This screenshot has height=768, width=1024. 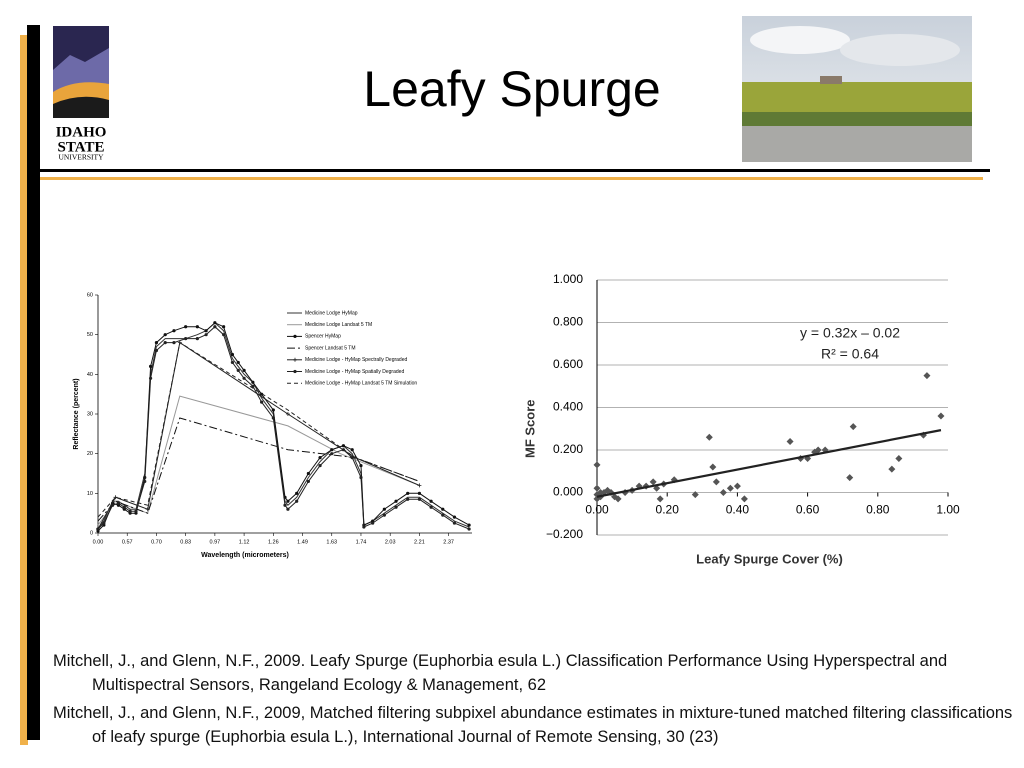 What do you see at coordinates (215, 542) in the screenshot?
I see `x-tick-label: 0.97` at bounding box center [215, 542].